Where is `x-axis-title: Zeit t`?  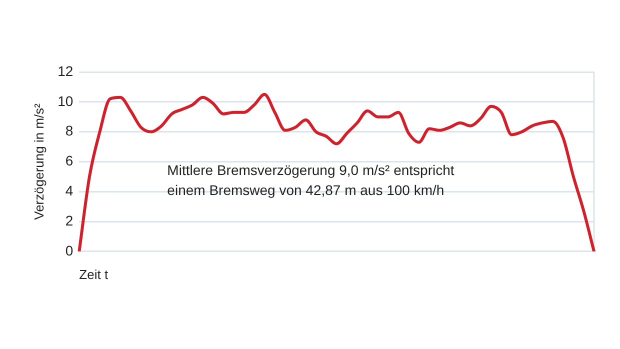 x-axis-title: Zeit t is located at coordinates (93, 274).